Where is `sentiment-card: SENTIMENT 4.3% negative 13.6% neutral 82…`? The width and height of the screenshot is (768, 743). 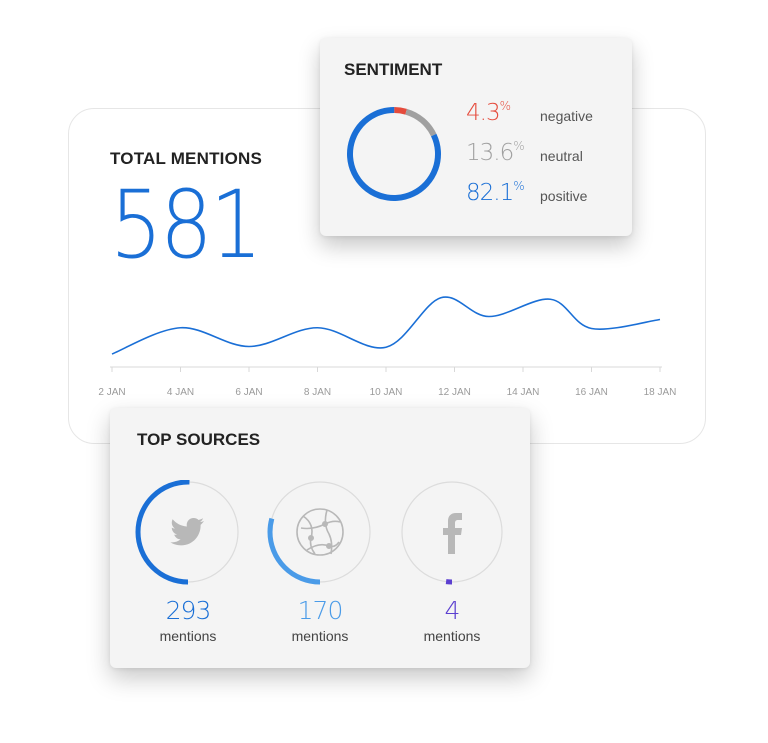
sentiment-card: SENTIMENT 4.3% negative 13.6% neutral 82… is located at coordinates (476, 137).